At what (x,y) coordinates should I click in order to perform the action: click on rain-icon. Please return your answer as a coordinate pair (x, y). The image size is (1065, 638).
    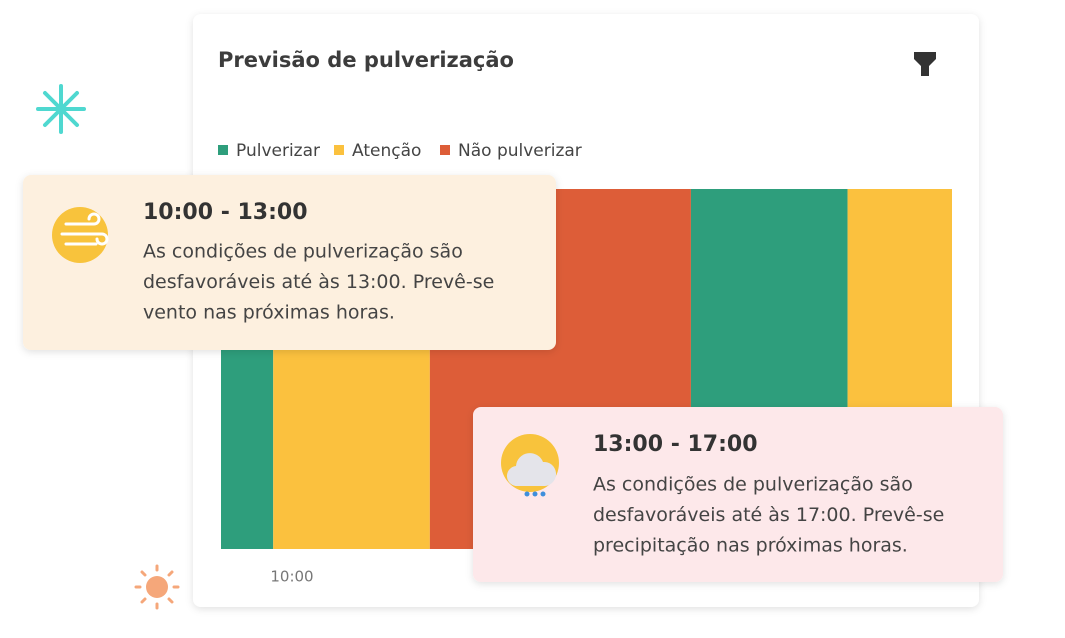
    Looking at the image, I should click on (530, 465).